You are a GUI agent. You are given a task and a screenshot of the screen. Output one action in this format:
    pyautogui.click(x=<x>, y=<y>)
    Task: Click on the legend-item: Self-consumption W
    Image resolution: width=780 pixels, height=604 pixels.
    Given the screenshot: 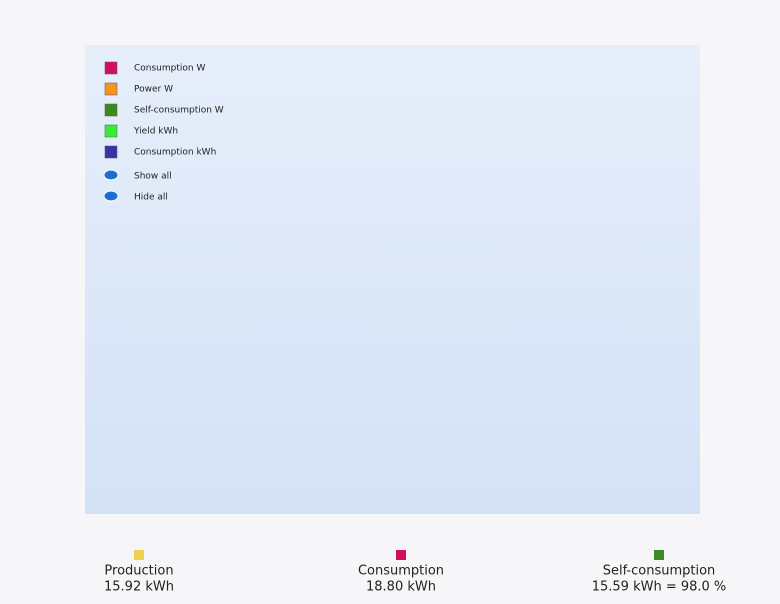 What is the action you would take?
    pyautogui.click(x=164, y=110)
    